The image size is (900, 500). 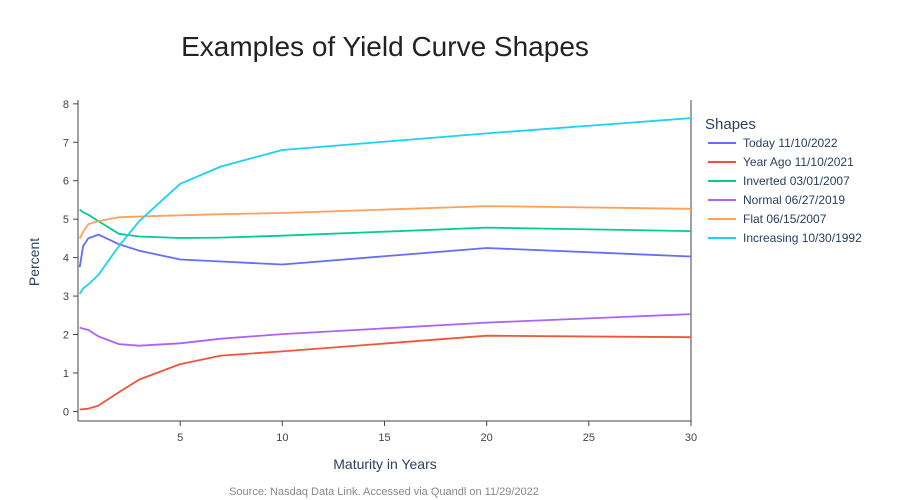 I want to click on y-tick-label: 4, so click(x=66, y=259).